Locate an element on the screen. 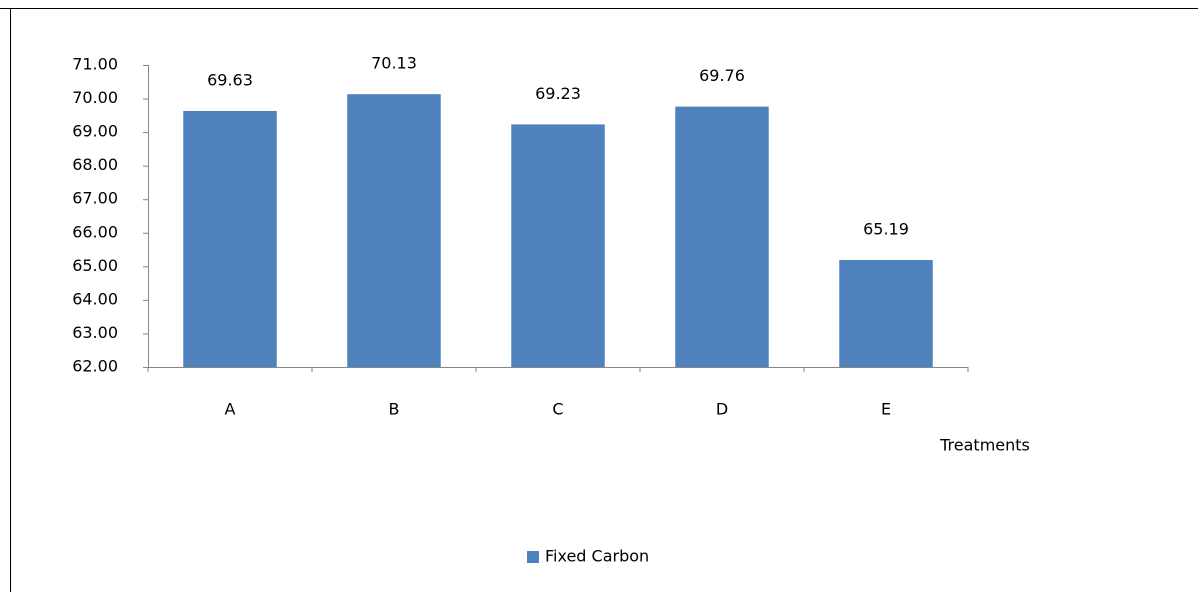 Image resolution: width=1198 pixels, height=592 pixels. y-tick-label: 67.00 is located at coordinates (95, 198).